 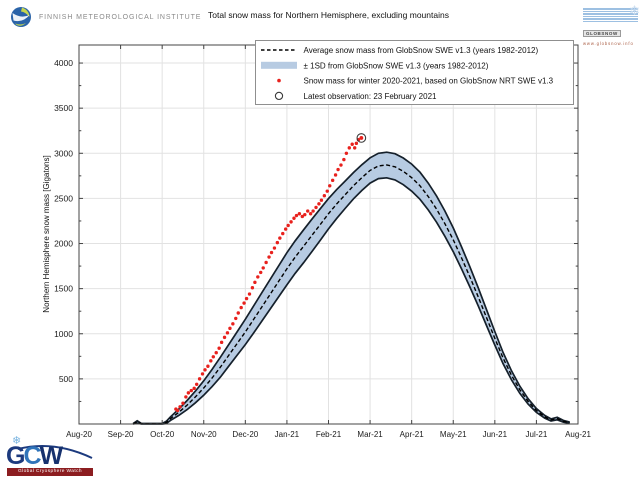 I want to click on gcw-logo: ❄ GCW Global Cryosphere Watch, so click(x=52, y=456).